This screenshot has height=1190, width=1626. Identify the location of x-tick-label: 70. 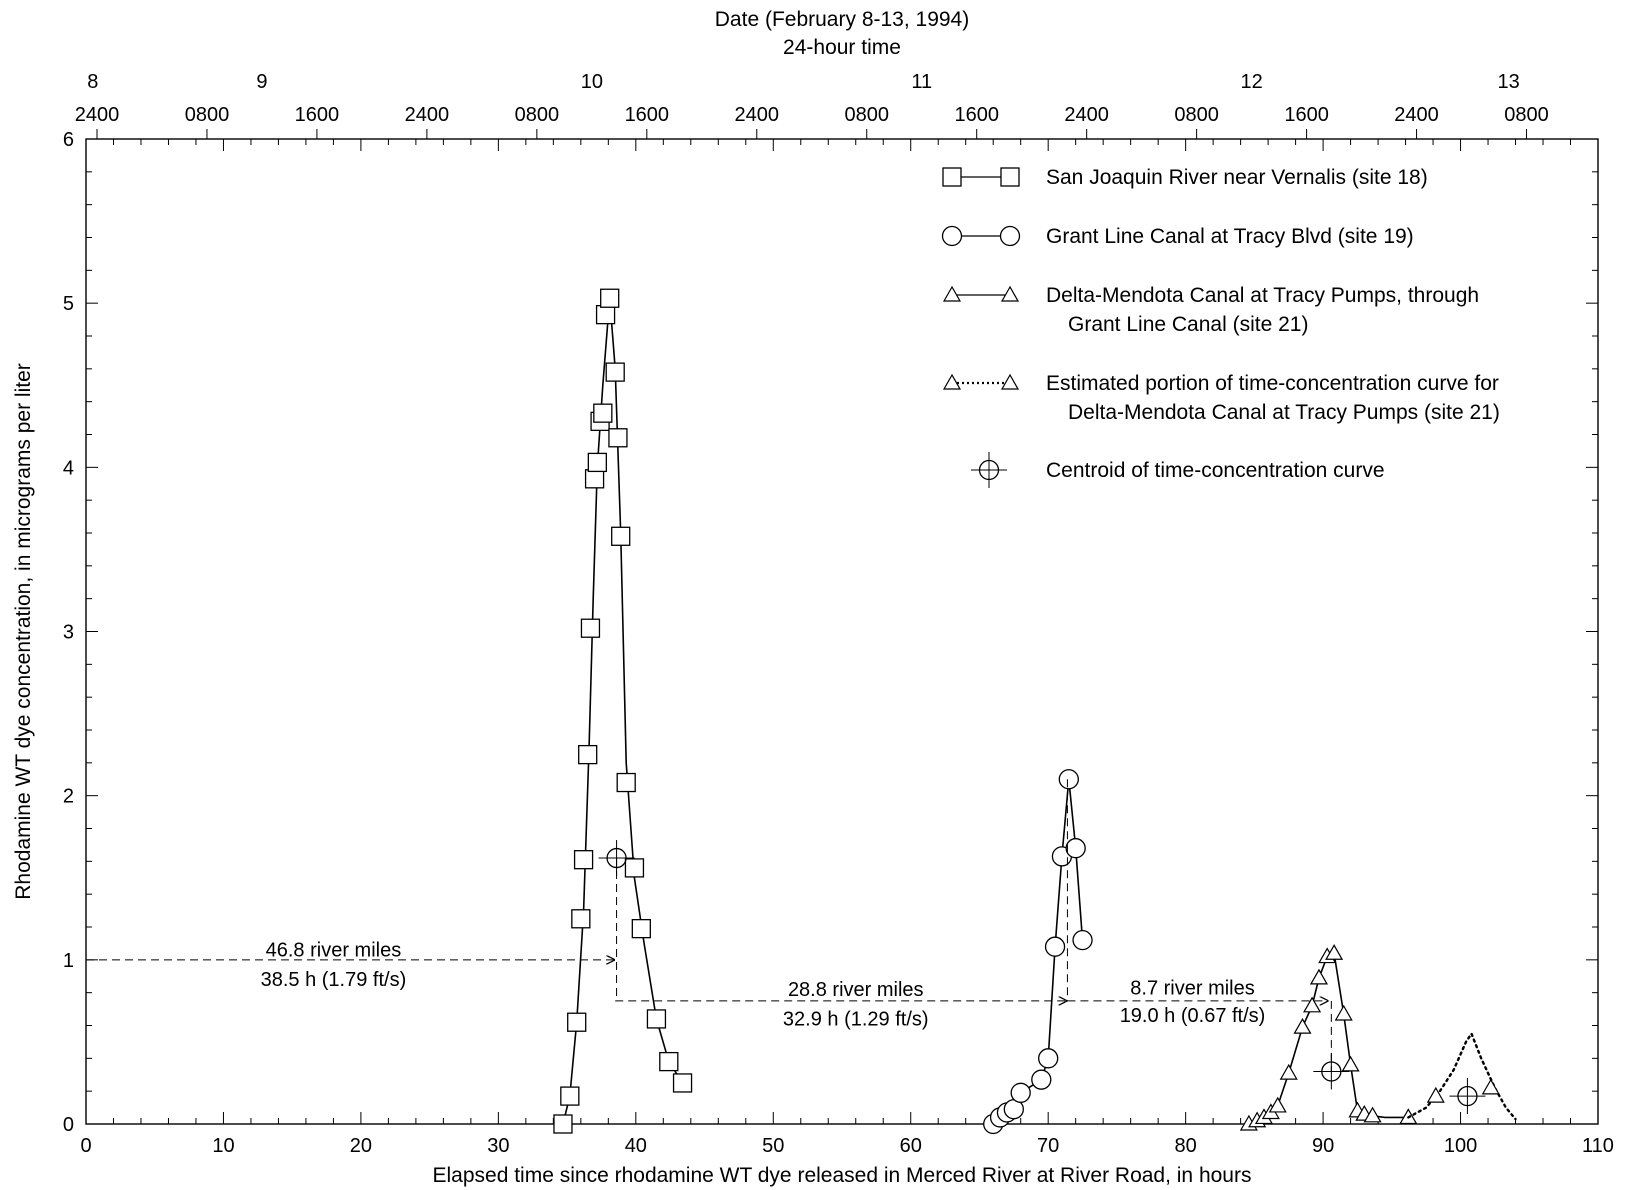
(1048, 1146).